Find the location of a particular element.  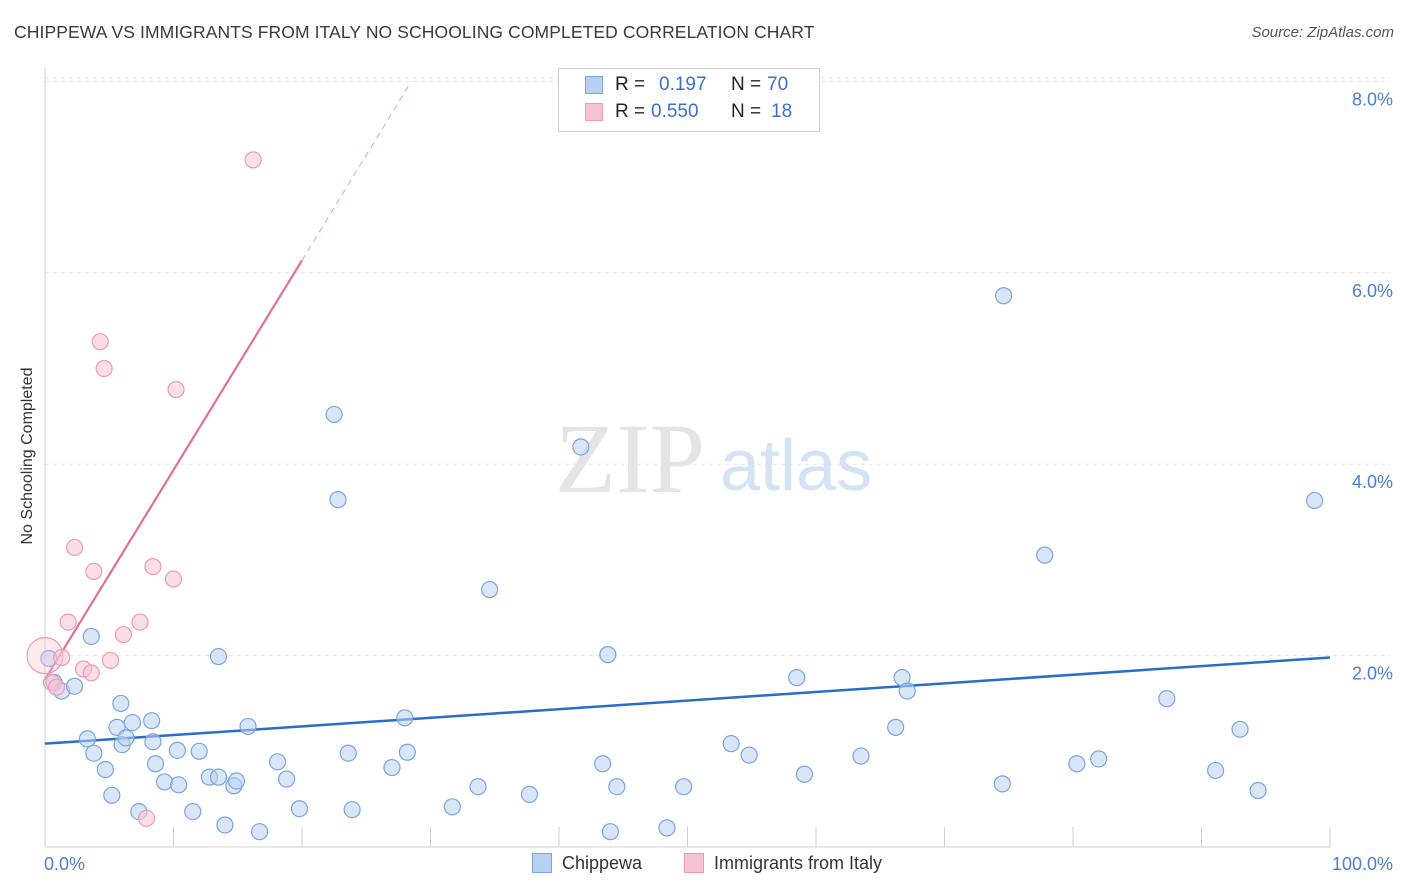

bottom-legend-chippewa: Chippewa is located at coordinates (587, 863).